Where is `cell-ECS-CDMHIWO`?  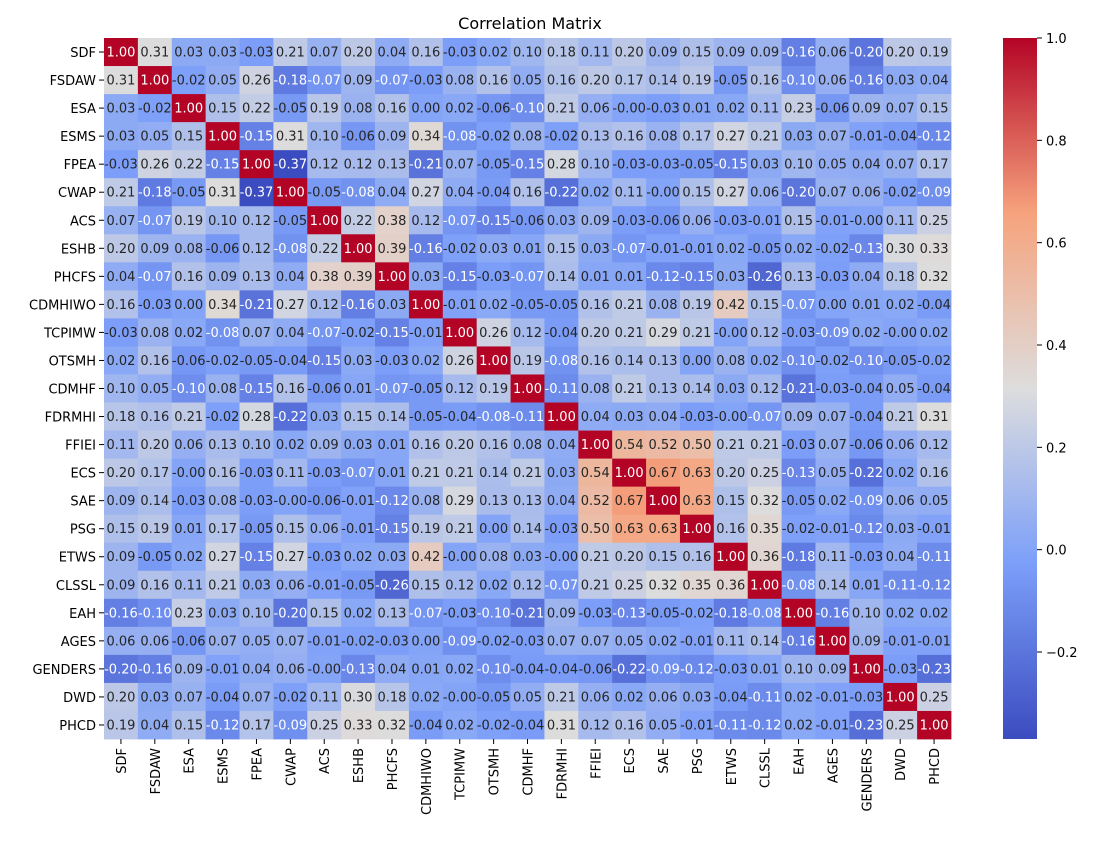
cell-ECS-CDMHIWO is located at coordinates (426, 473).